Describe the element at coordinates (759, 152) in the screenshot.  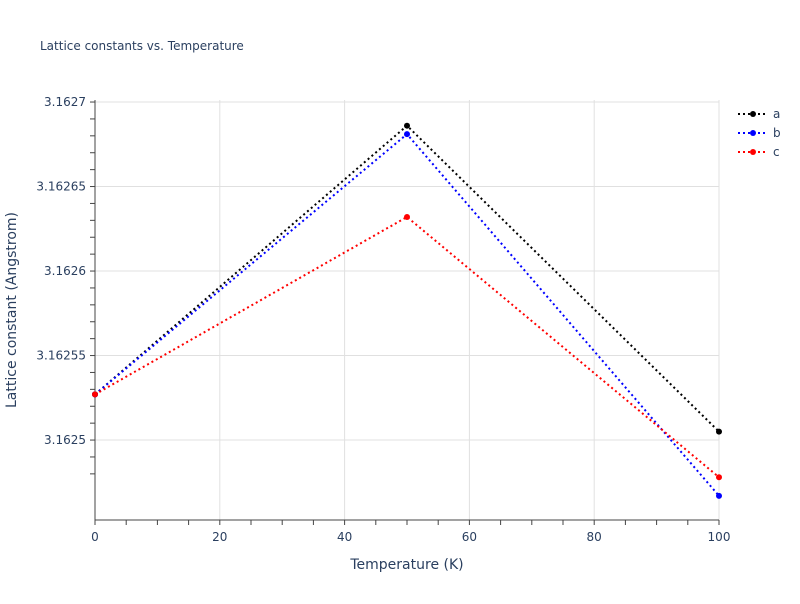
I see `legend-item-c: c` at that location.